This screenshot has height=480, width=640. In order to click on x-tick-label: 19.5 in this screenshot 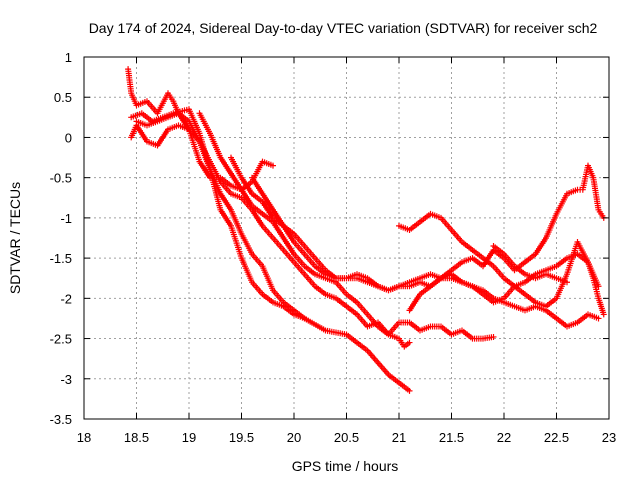, I will do `click(241, 437)`.